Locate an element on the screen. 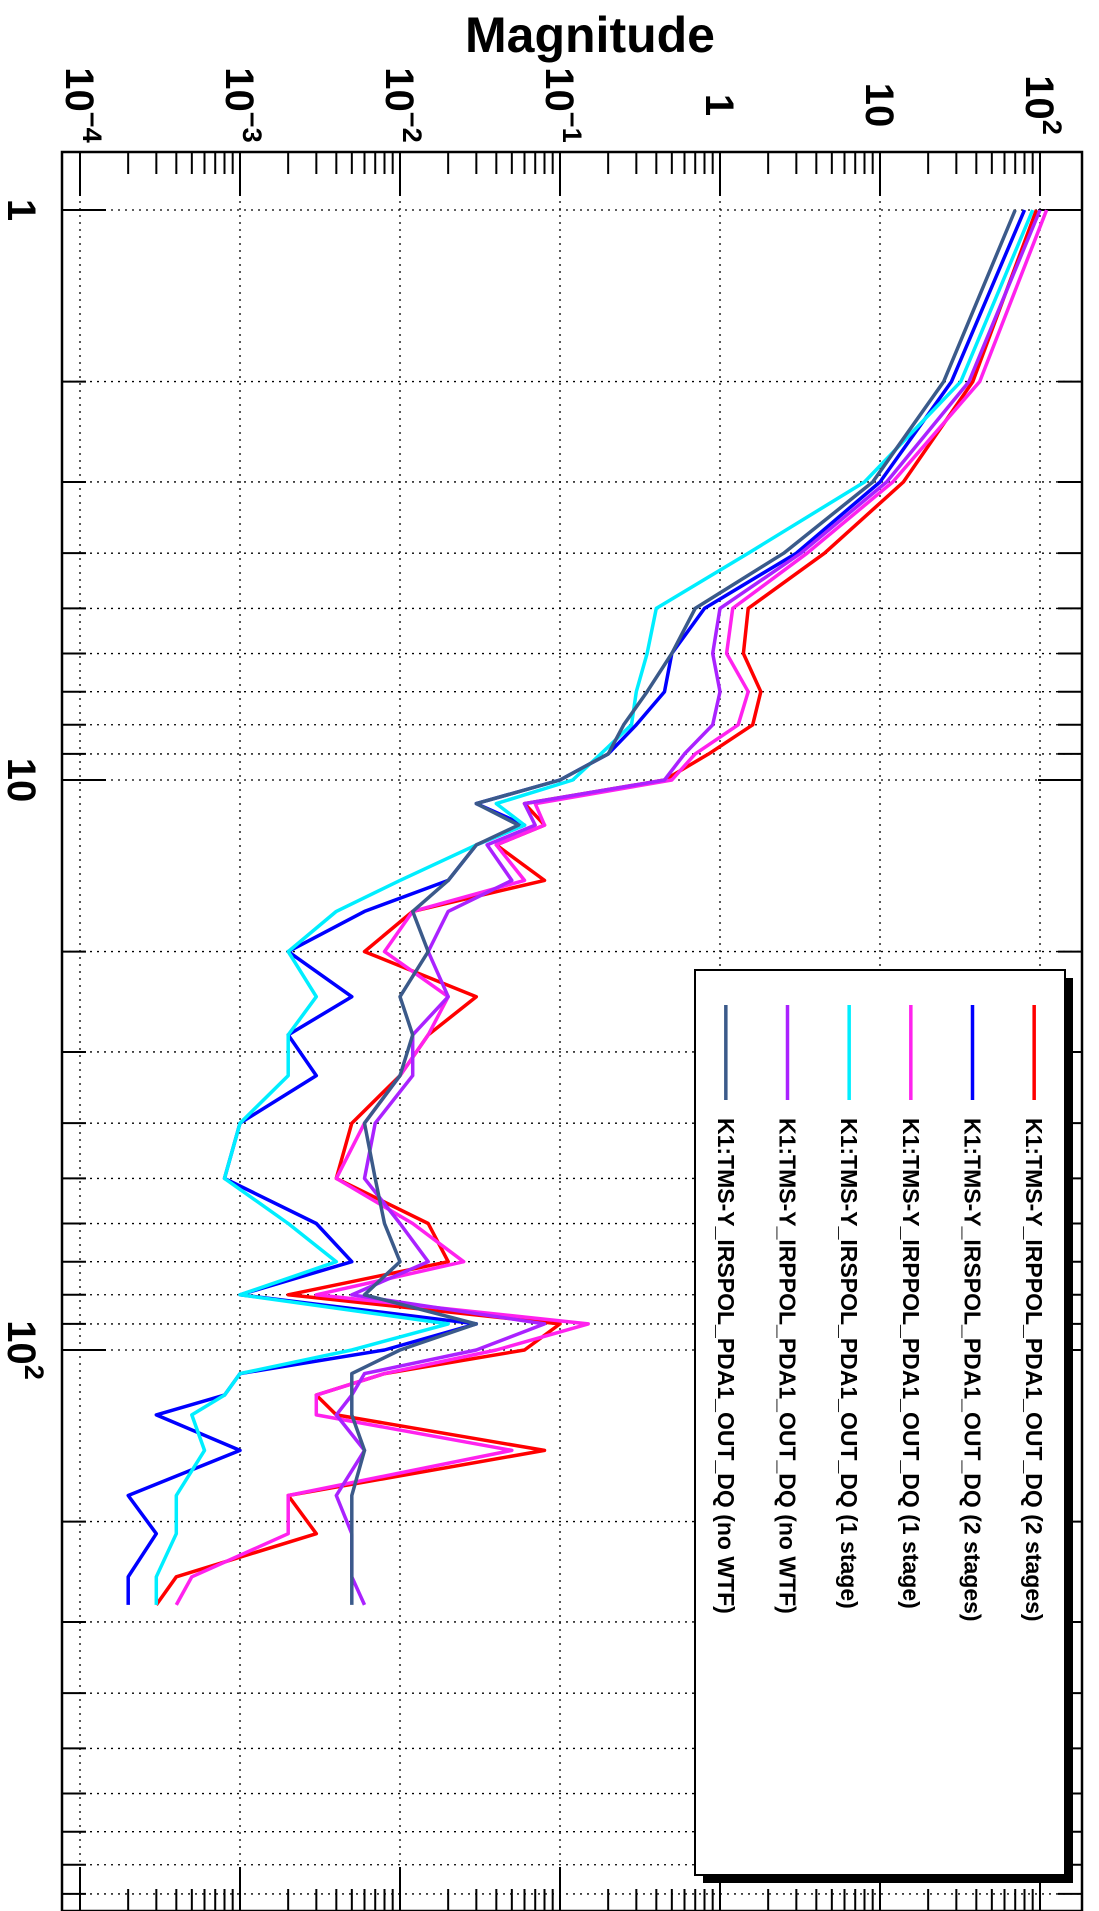 The image size is (1099, 1911). x-tick-label-base: 1 is located at coordinates (21, 210).